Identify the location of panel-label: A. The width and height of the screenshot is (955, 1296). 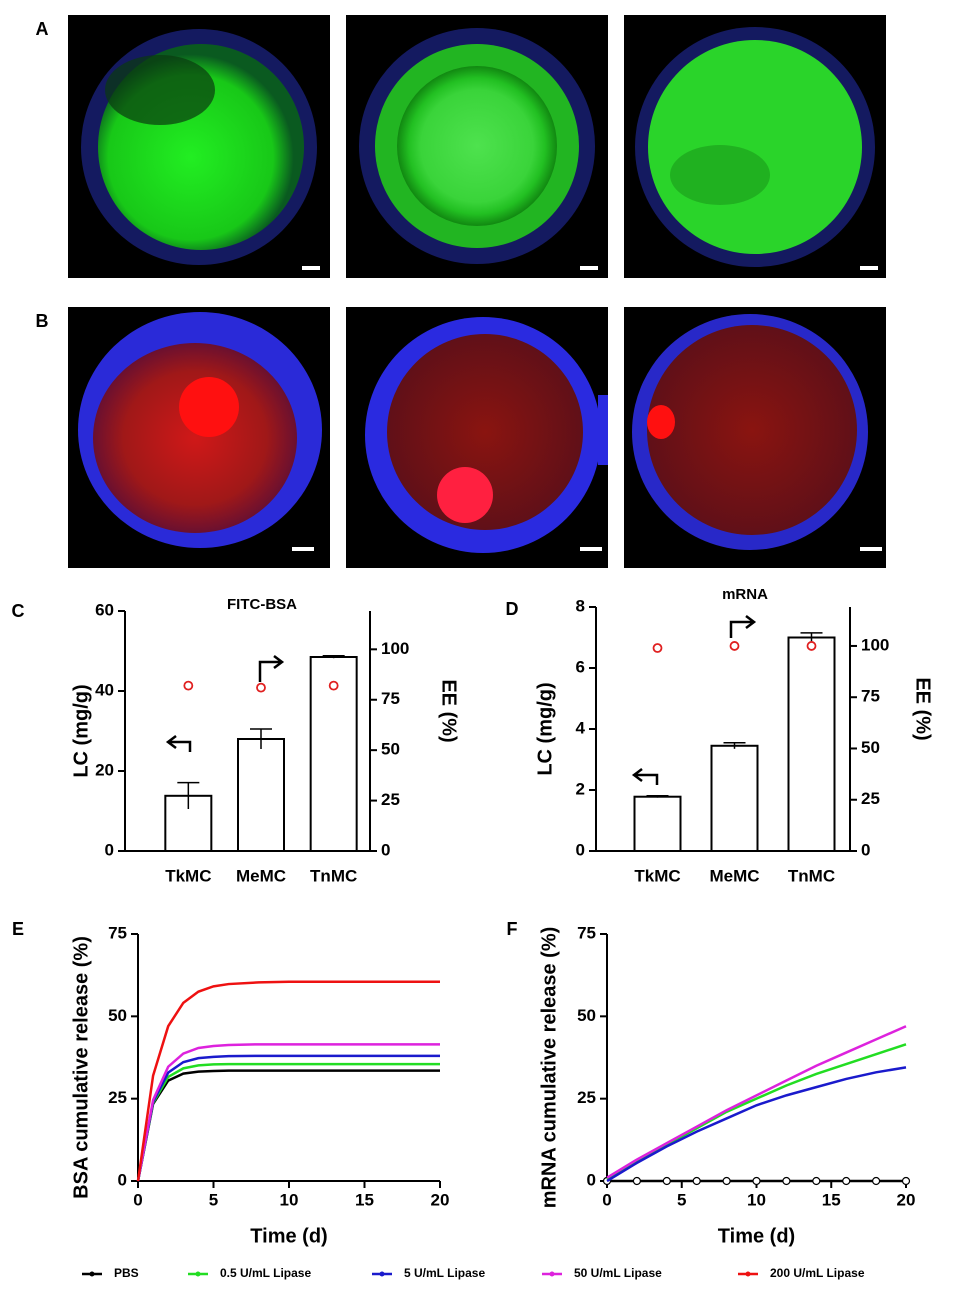
(42, 29).